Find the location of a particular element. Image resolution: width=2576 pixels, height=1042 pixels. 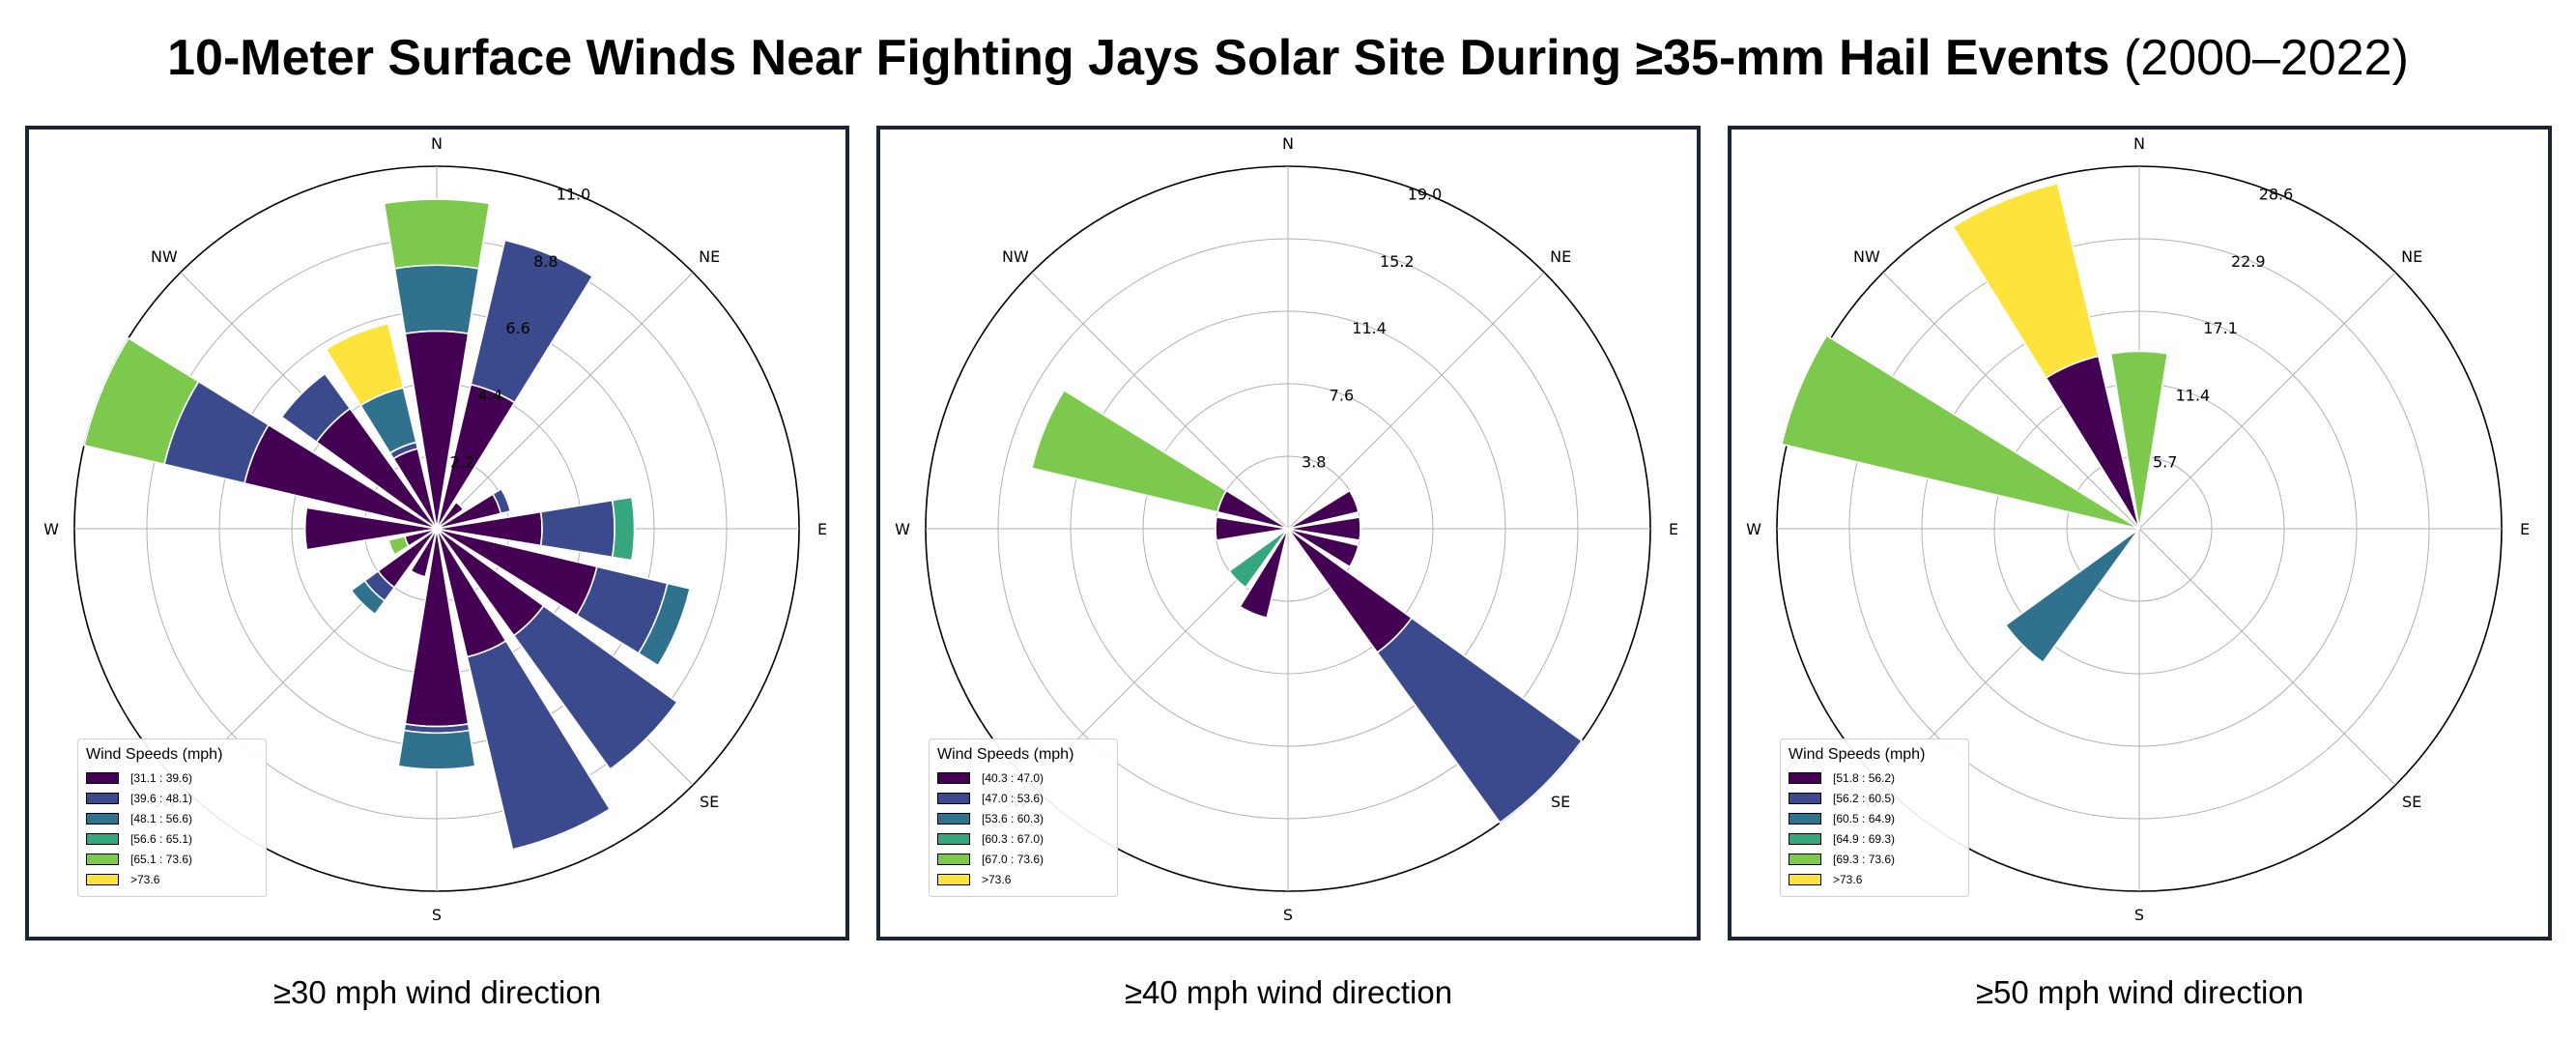

legend-label: [60.3 : 67.0) is located at coordinates (1014, 838).